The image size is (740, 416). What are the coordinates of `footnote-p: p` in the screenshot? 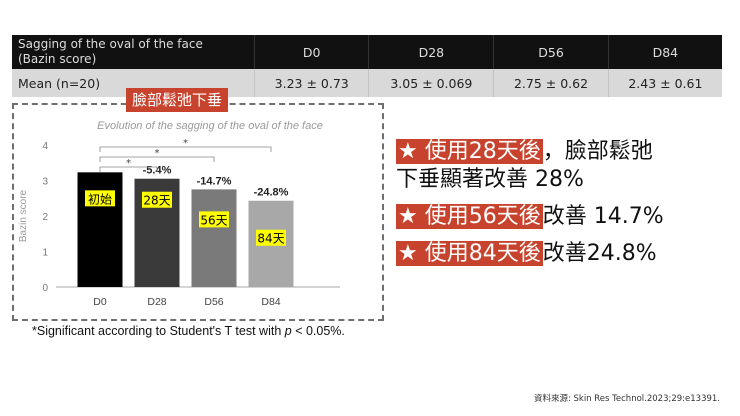 It's located at (288, 331).